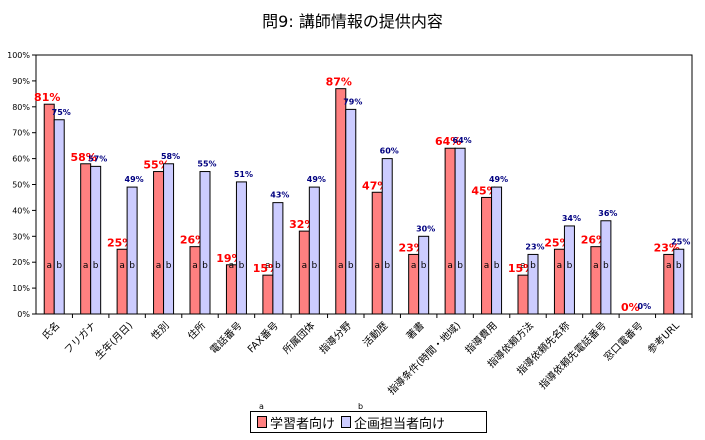 Image resolution: width=705 pixels, height=440 pixels. What do you see at coordinates (352, 21) in the screenshot?
I see `chart-title: 問9: 講師情報の提供内容` at bounding box center [352, 21].